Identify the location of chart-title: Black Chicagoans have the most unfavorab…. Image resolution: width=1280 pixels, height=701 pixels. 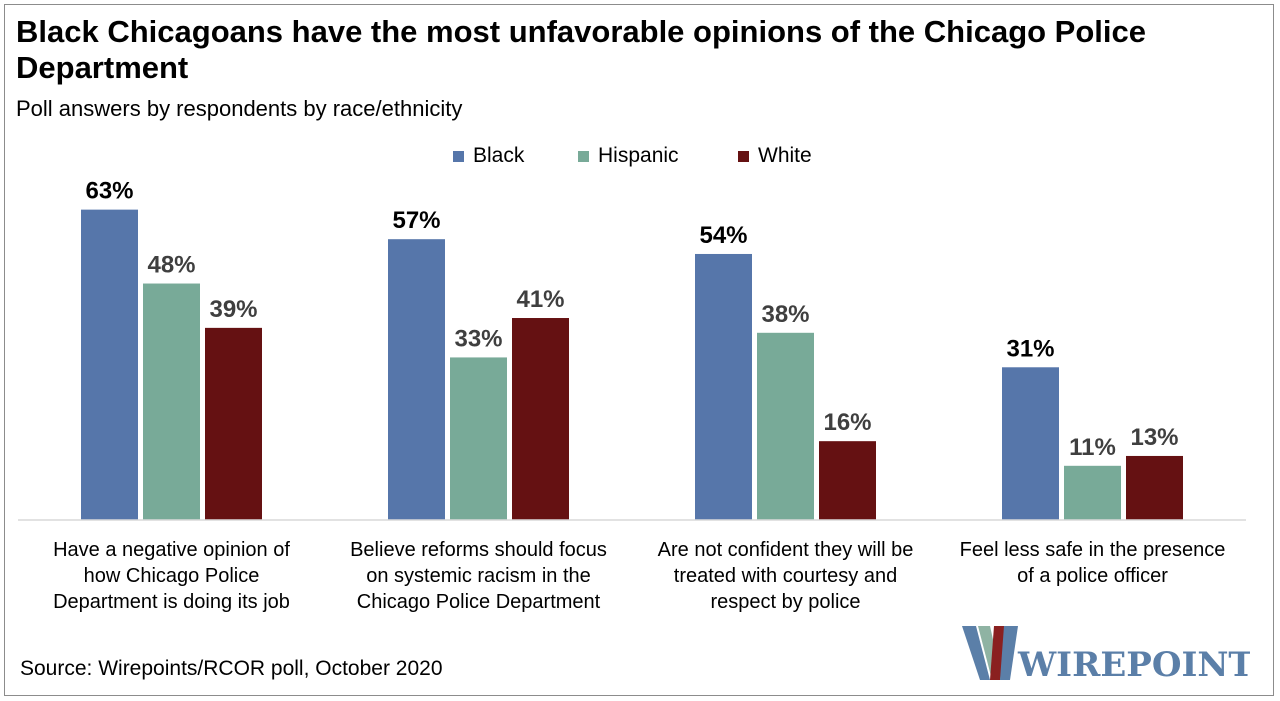
(581, 49).